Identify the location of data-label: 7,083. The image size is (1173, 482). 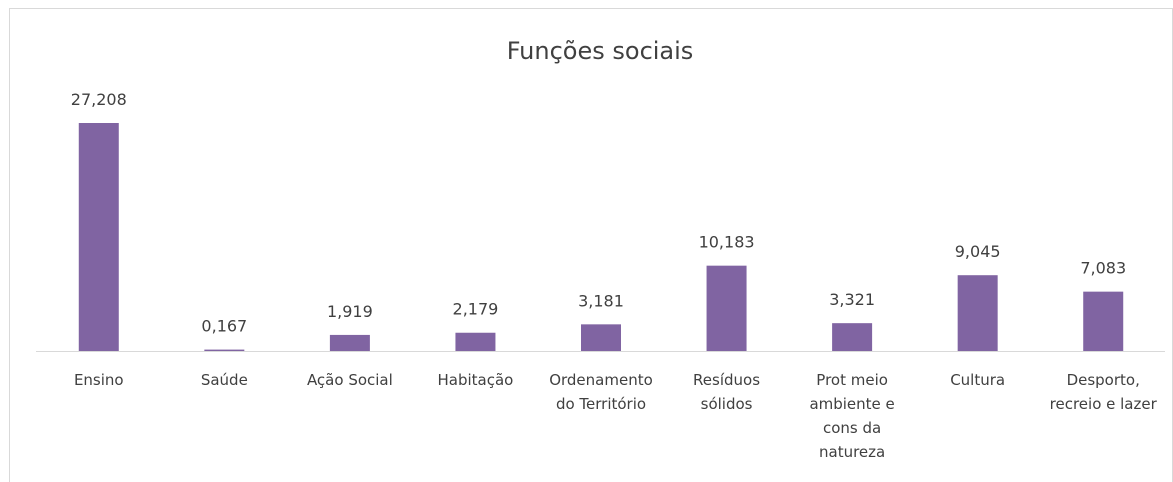
(1103, 268).